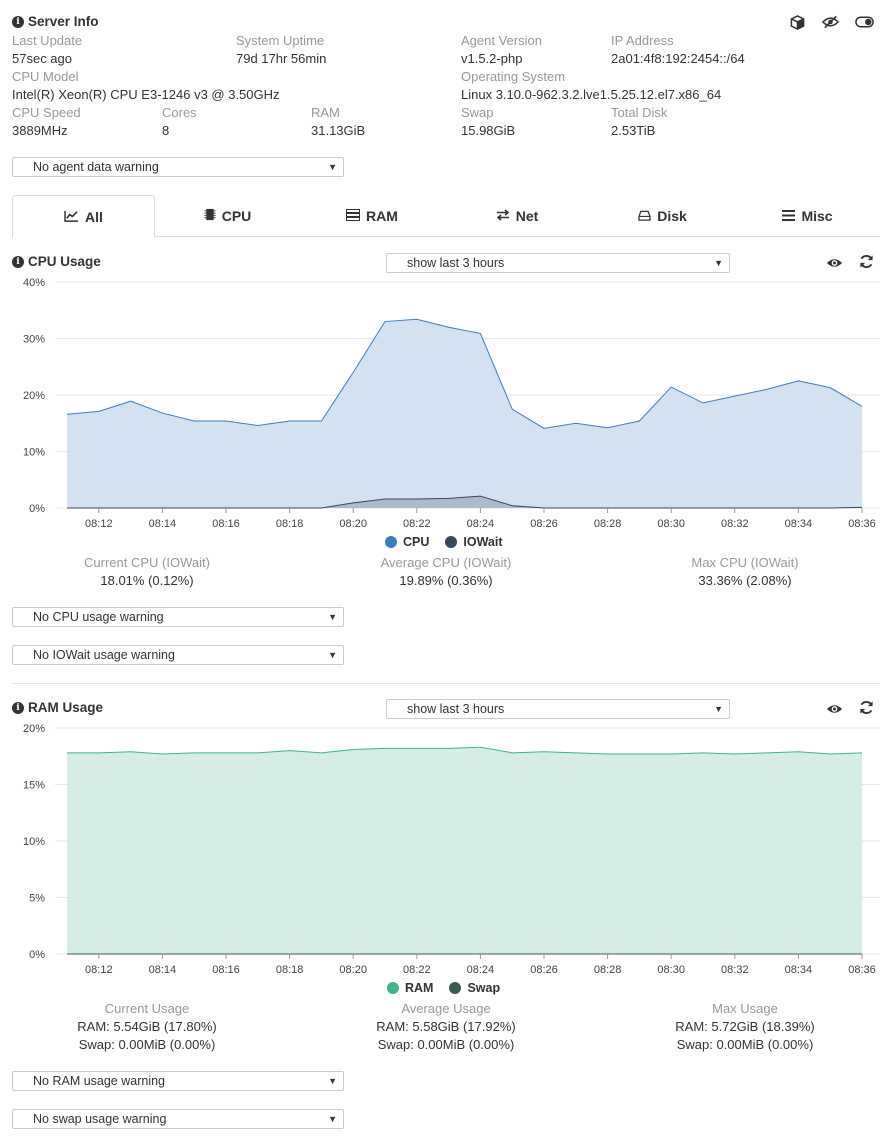 Image resolution: width=892 pixels, height=1141 pixels. I want to click on memory-icon, so click(353, 216).